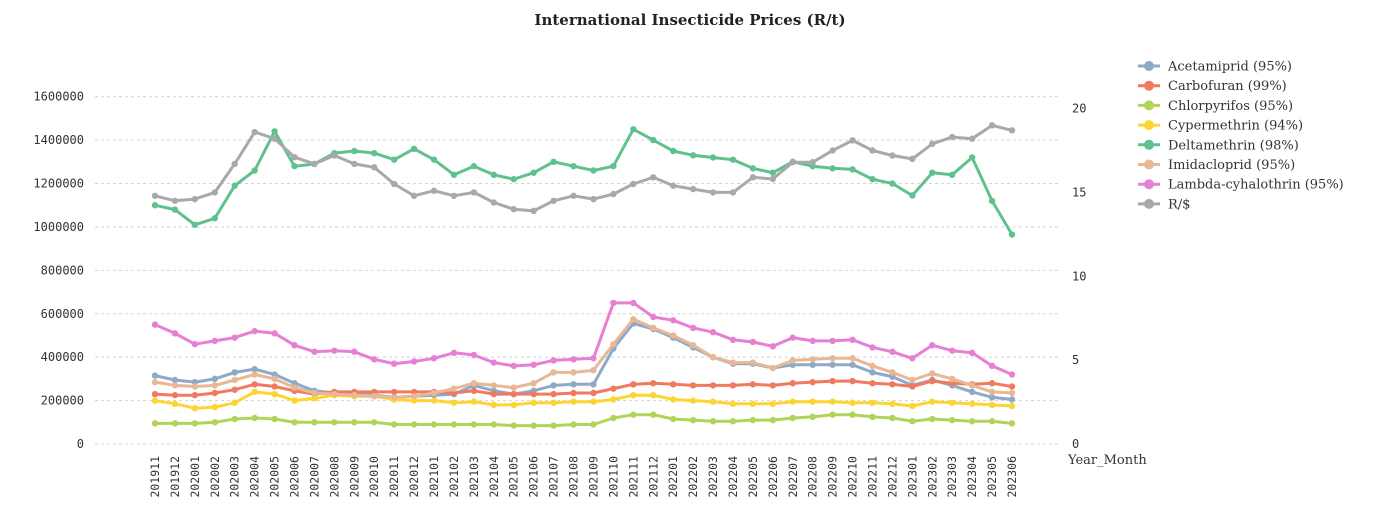 The width and height of the screenshot is (1375, 514). I want to click on legend-label: Lambda-cyhalothrin (95%), so click(1256, 185).